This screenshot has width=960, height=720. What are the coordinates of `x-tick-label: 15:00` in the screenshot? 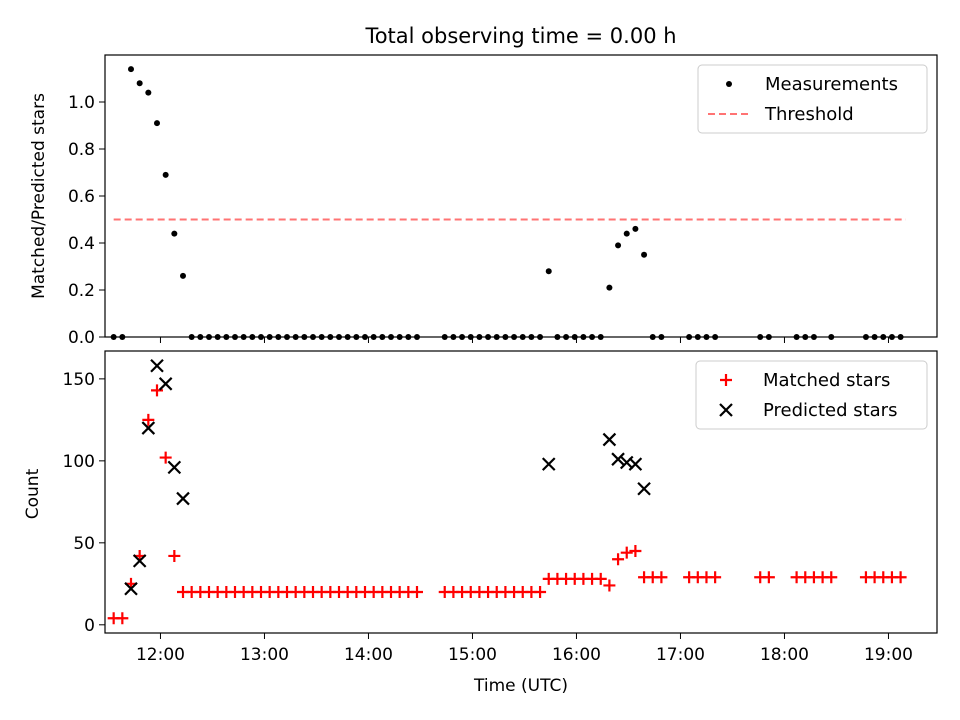 It's located at (472, 655).